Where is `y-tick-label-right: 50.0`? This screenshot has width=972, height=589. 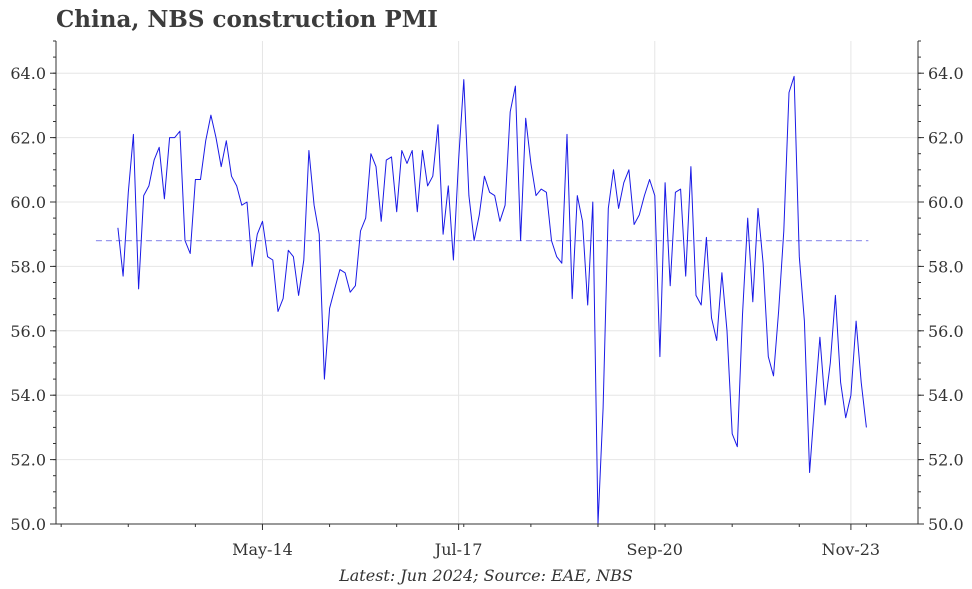 y-tick-label-right: 50.0 is located at coordinates (946, 524).